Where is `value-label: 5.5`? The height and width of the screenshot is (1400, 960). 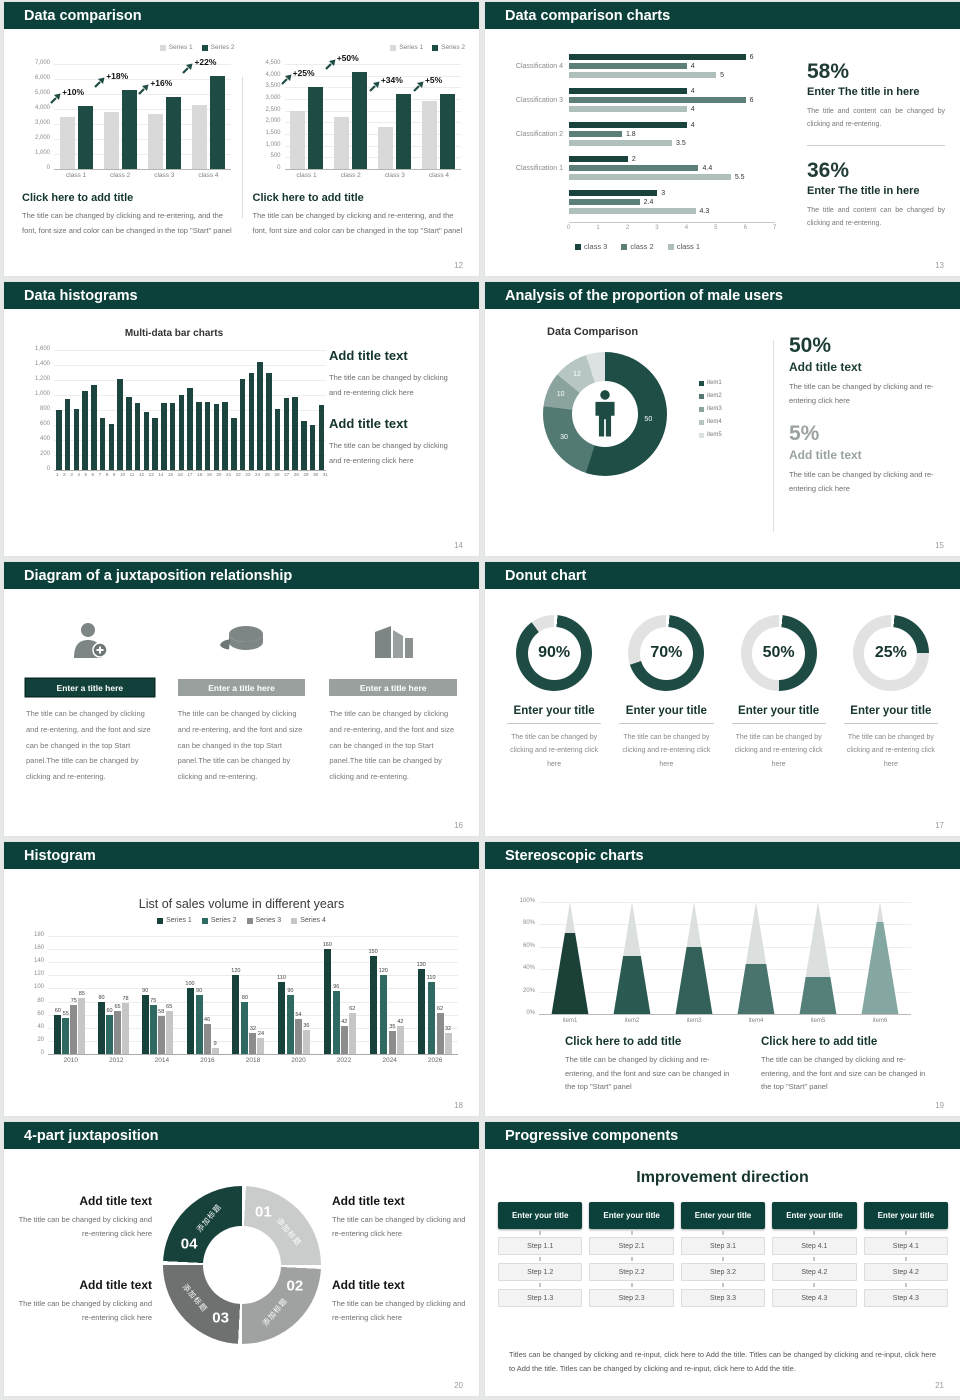 value-label: 5.5 is located at coordinates (739, 177).